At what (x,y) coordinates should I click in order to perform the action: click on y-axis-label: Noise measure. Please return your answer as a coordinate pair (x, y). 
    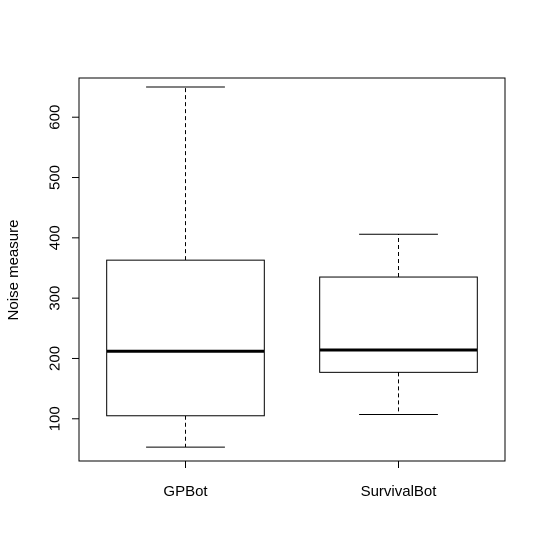
    Looking at the image, I should click on (13, 270).